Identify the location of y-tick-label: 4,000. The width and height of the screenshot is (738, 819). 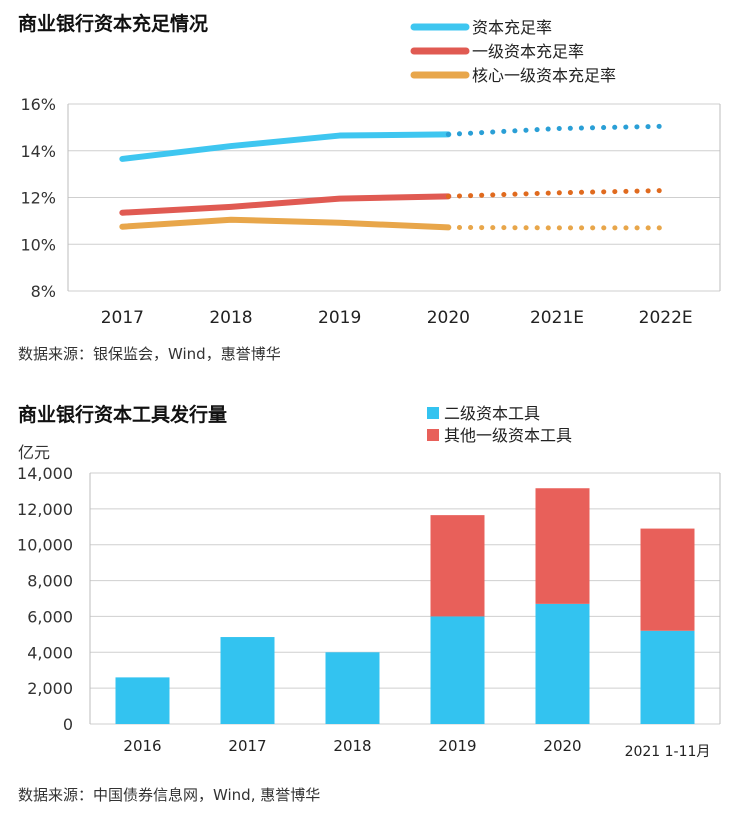
(50, 652).